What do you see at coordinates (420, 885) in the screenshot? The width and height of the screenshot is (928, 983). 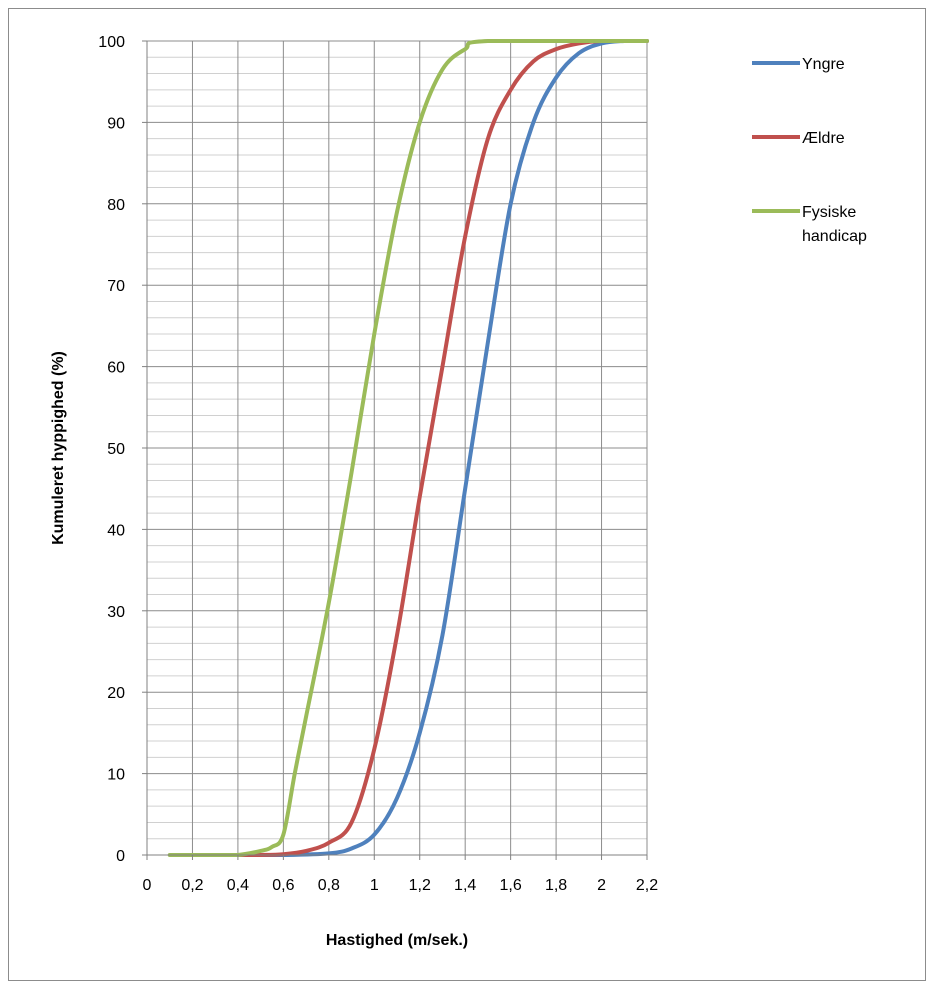 I see `x-tick-label: 1,2` at bounding box center [420, 885].